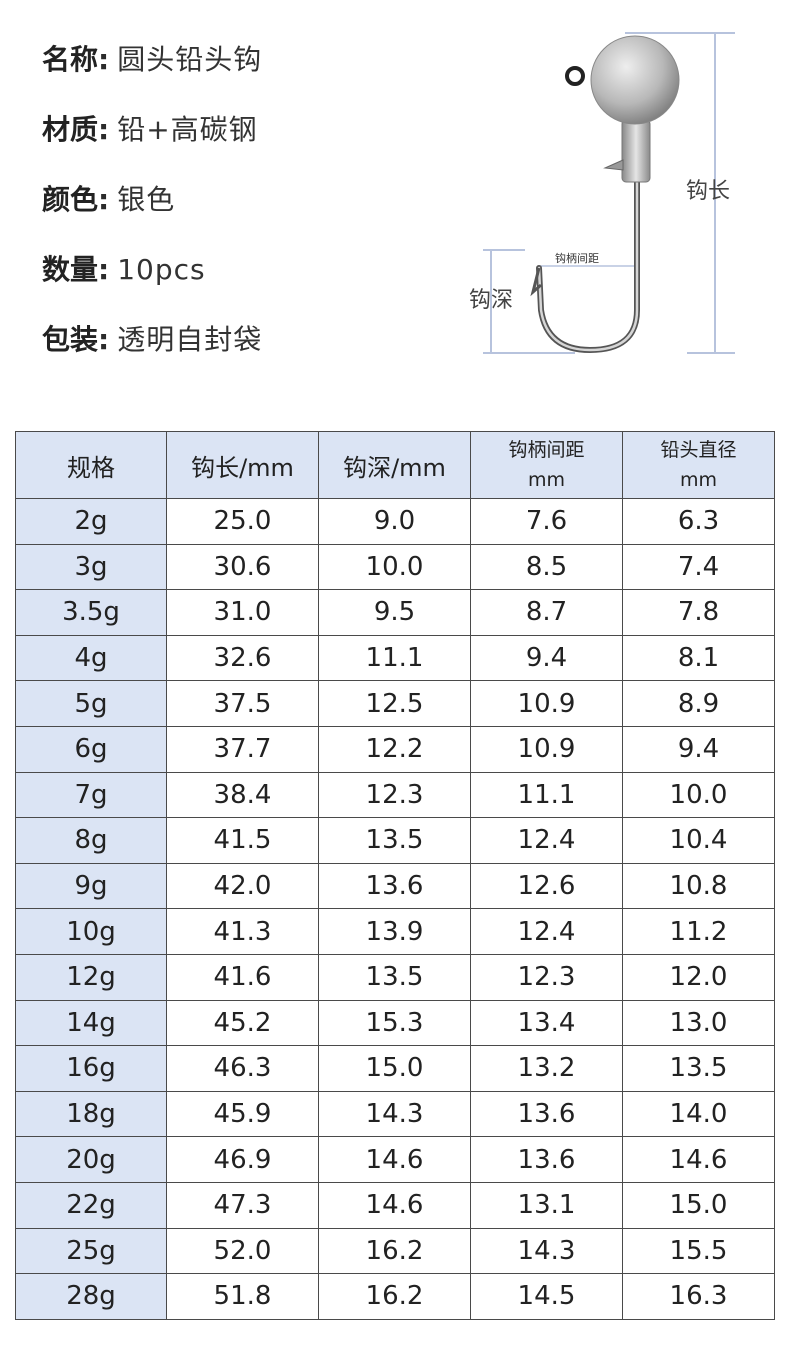 Image resolution: width=790 pixels, height=1352 pixels. What do you see at coordinates (242, 1068) in the screenshot?
I see `value-cell: 46.3` at bounding box center [242, 1068].